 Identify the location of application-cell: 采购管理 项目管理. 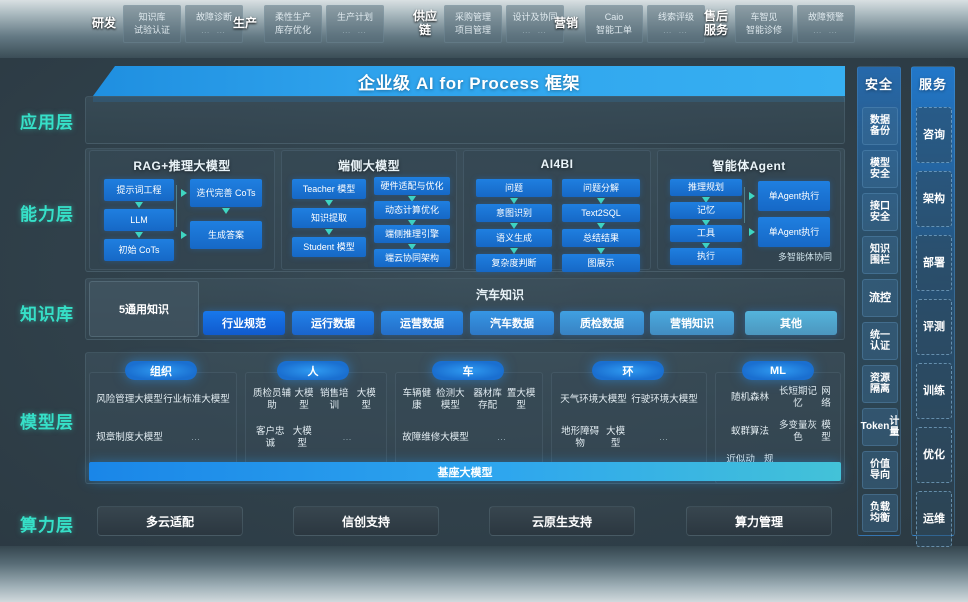
(473, 24).